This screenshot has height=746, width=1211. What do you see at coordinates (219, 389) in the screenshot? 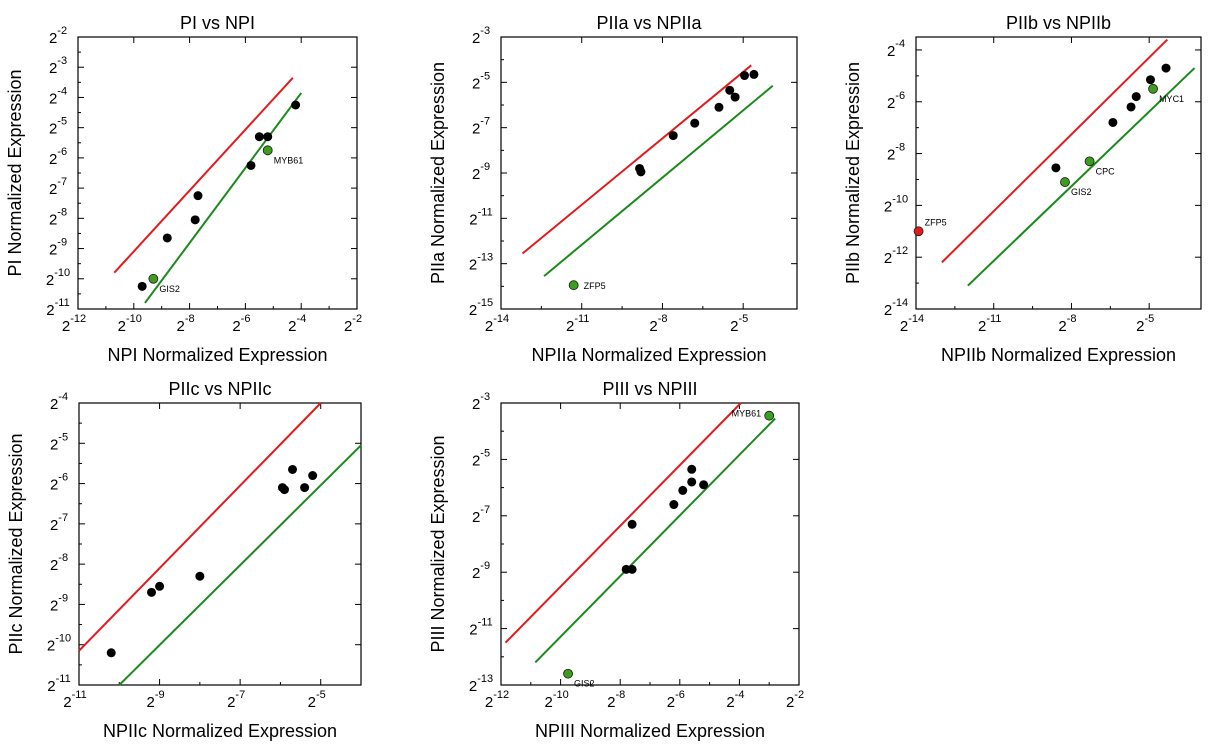
I see `chart-title: PIIc vs NPIIc` at bounding box center [219, 389].